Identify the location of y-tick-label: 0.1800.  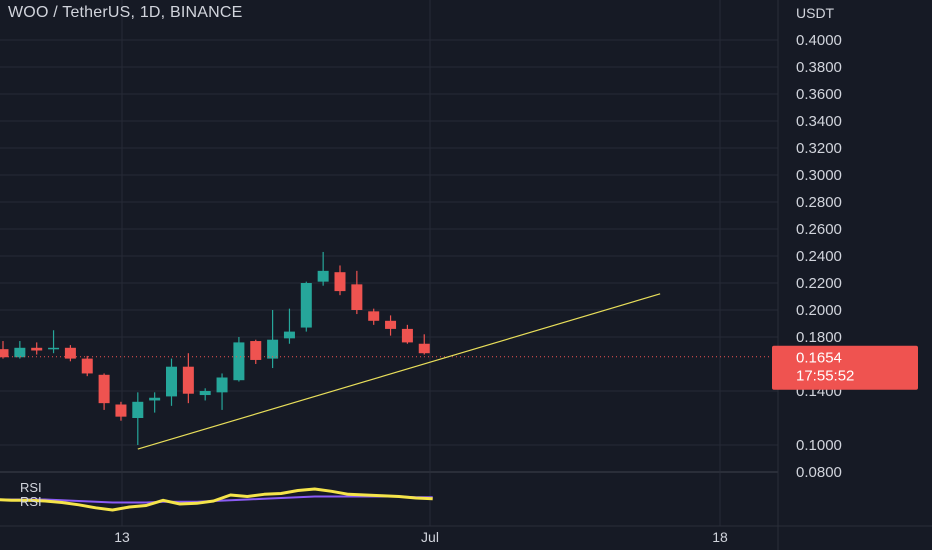
(819, 337).